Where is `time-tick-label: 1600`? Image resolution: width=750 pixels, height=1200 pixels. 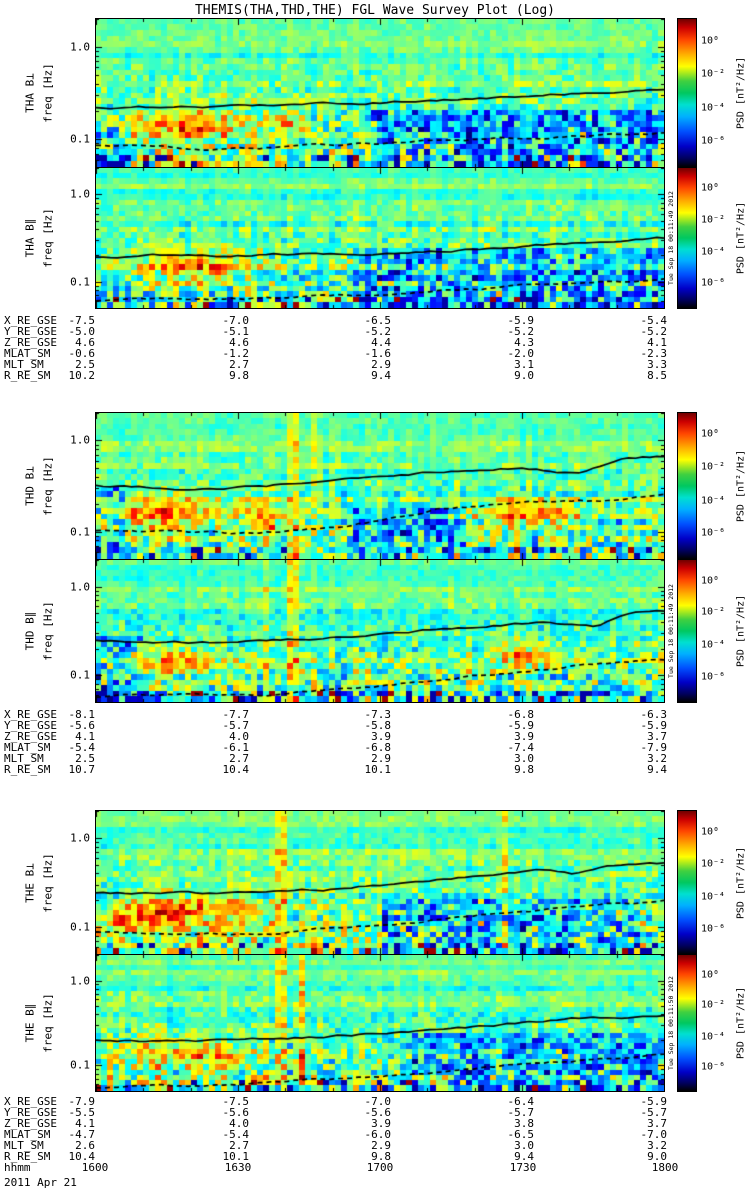 time-tick-label: 1600 is located at coordinates (95, 1167).